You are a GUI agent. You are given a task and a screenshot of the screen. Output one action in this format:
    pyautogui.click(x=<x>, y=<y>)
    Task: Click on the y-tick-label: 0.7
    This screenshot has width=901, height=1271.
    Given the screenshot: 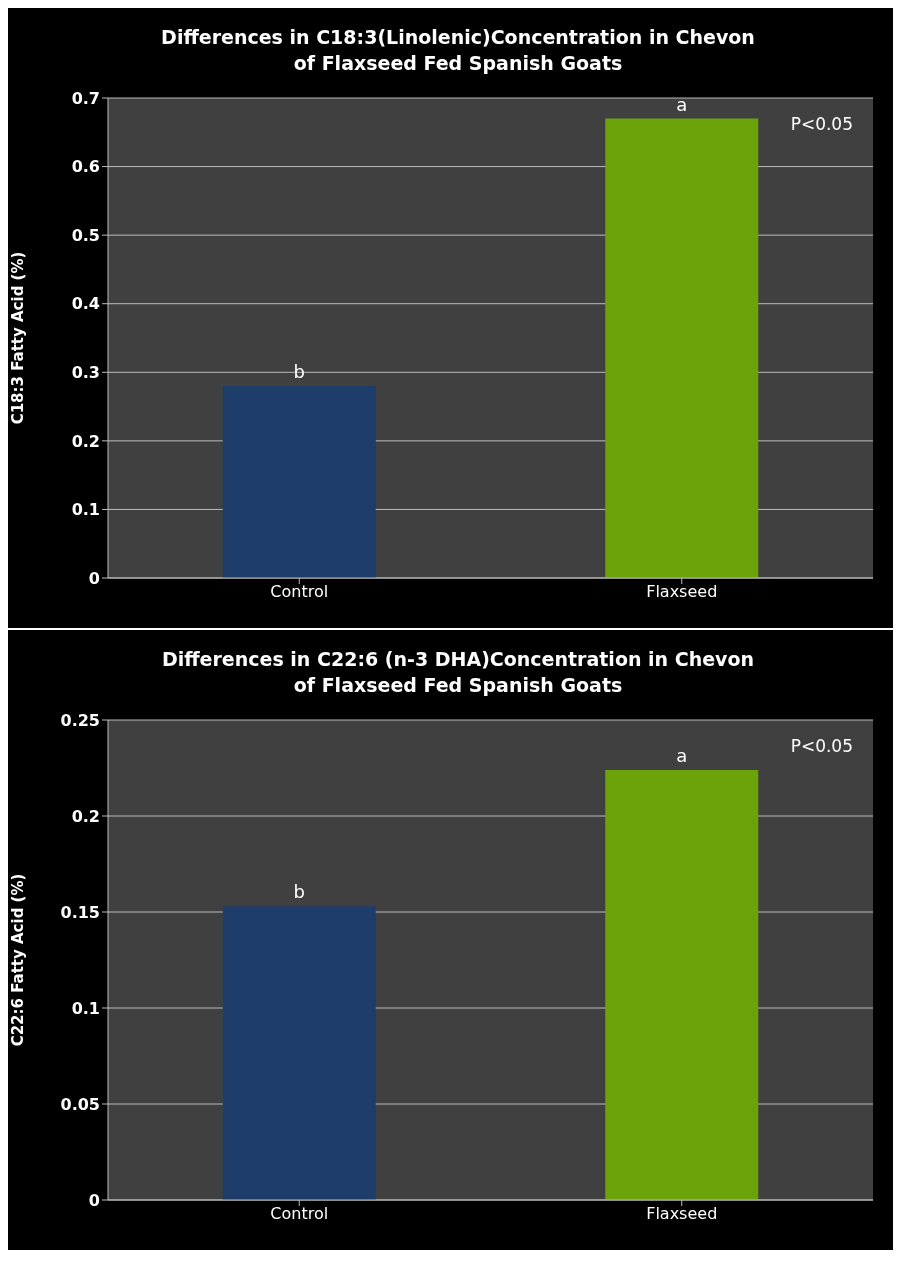 What is the action you would take?
    pyautogui.click(x=85, y=98)
    